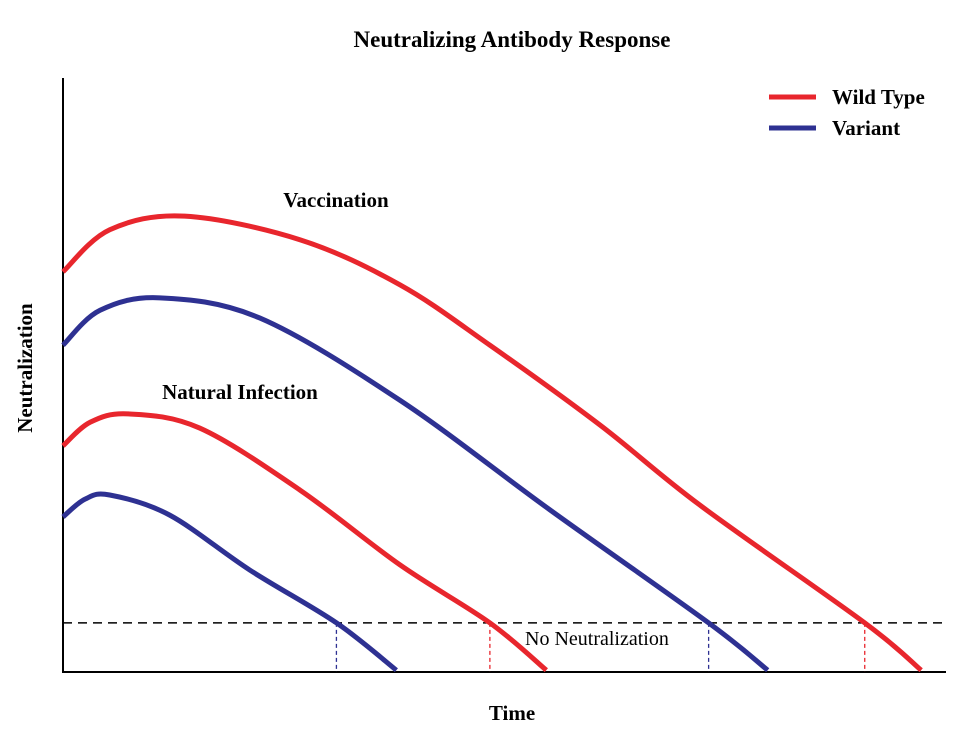  What do you see at coordinates (336, 200) in the screenshot?
I see `annotation-vaccination: Vaccination` at bounding box center [336, 200].